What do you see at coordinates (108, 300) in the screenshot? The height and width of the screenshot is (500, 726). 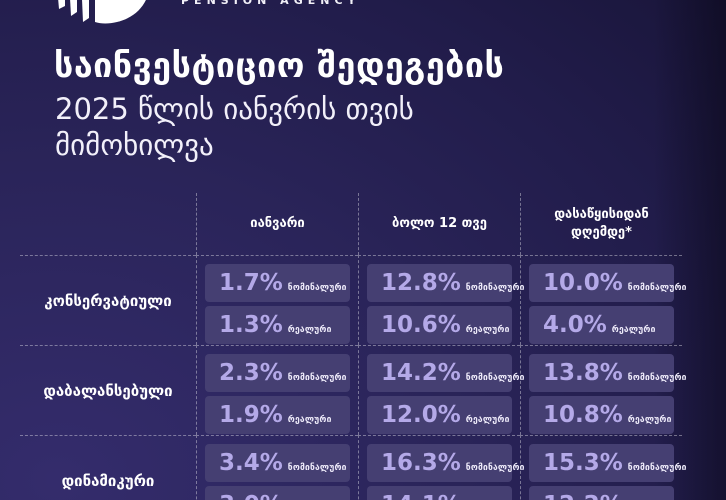 I see `row-label-conservative: კონსერვატიული` at bounding box center [108, 300].